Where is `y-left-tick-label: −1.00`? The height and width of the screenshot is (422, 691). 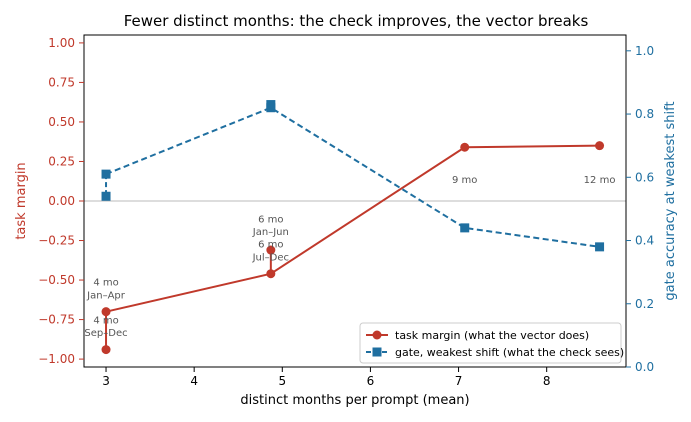 y-left-tick-label: −1.00 is located at coordinates (56, 359).